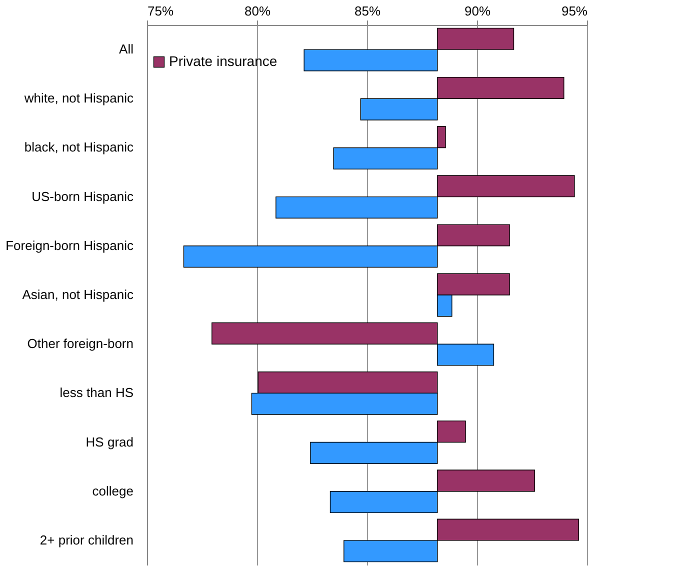 The width and height of the screenshot is (683, 588). Describe the element at coordinates (113, 490) in the screenshot. I see `y-tick-label: college` at that location.